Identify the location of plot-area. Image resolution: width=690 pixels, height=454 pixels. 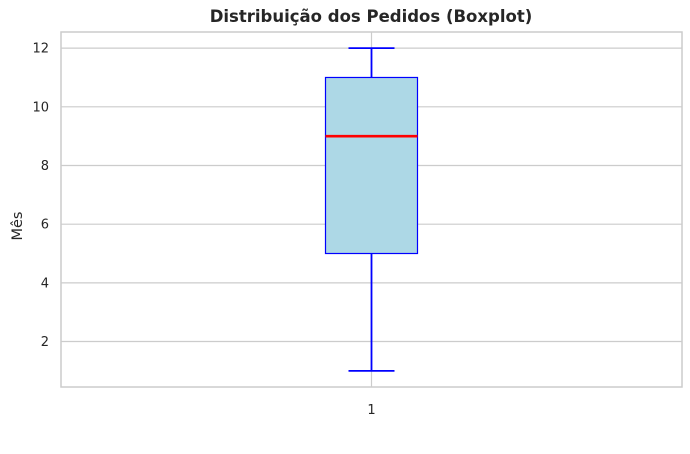
(371, 209).